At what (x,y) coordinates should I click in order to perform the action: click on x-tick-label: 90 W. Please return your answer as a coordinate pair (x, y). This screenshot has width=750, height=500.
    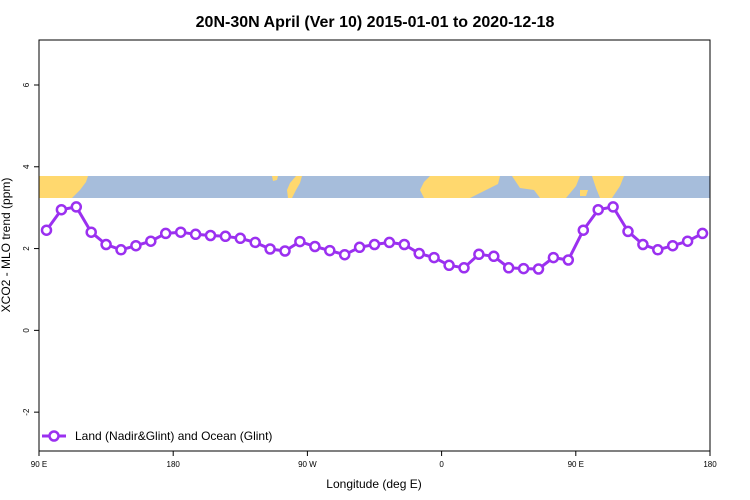
    Looking at the image, I should click on (307, 464).